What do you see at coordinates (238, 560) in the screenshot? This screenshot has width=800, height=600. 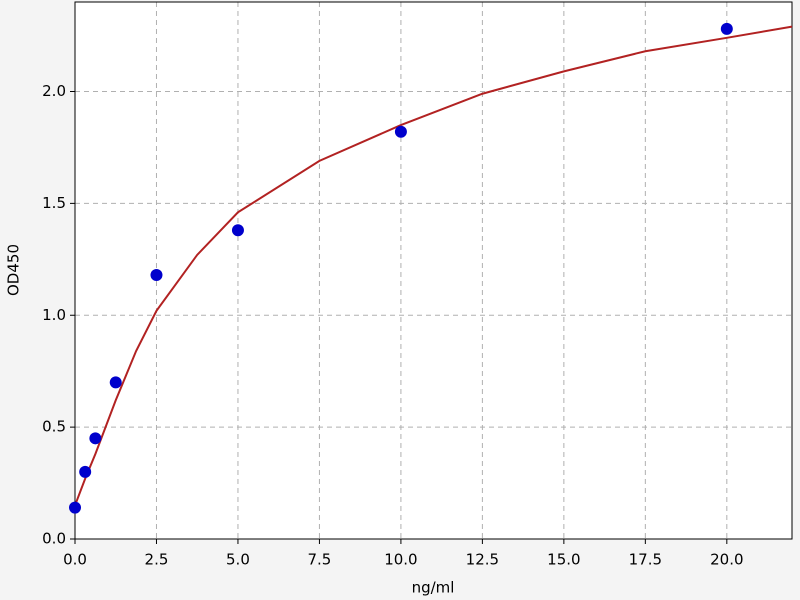 I see `x-tick-label: 5.0` at bounding box center [238, 560].